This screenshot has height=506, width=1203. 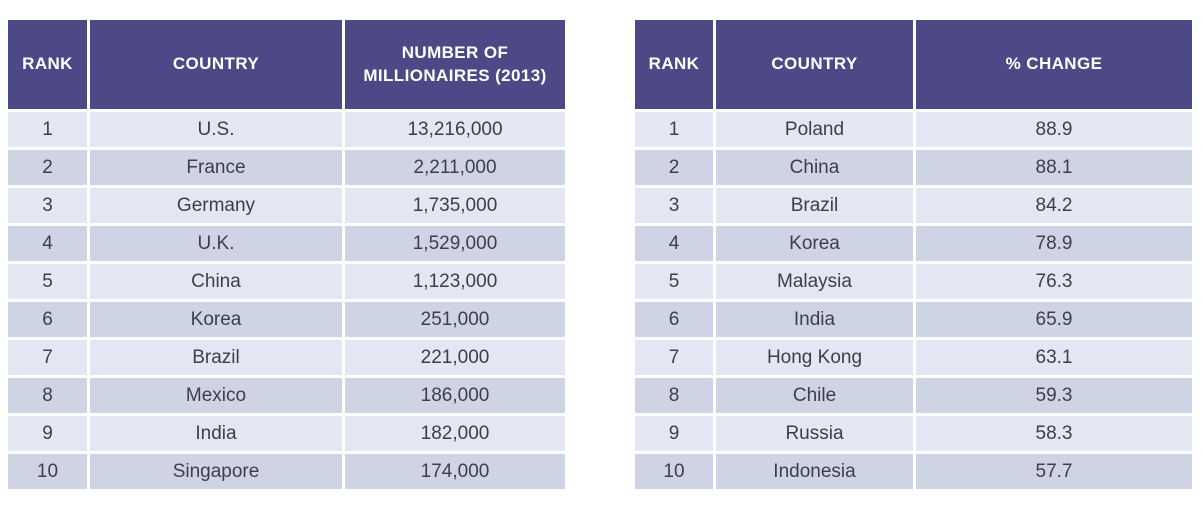 I want to click on country-cell: U.S., so click(x=216, y=129).